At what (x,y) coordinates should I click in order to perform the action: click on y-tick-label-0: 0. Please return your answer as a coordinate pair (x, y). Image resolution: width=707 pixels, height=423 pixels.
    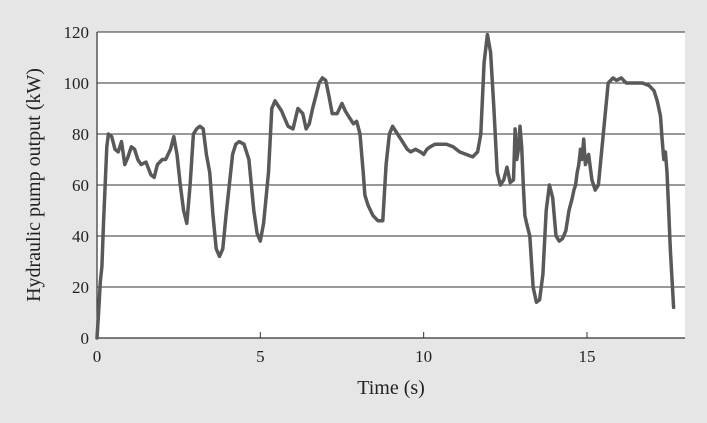
    Looking at the image, I should click on (85, 338).